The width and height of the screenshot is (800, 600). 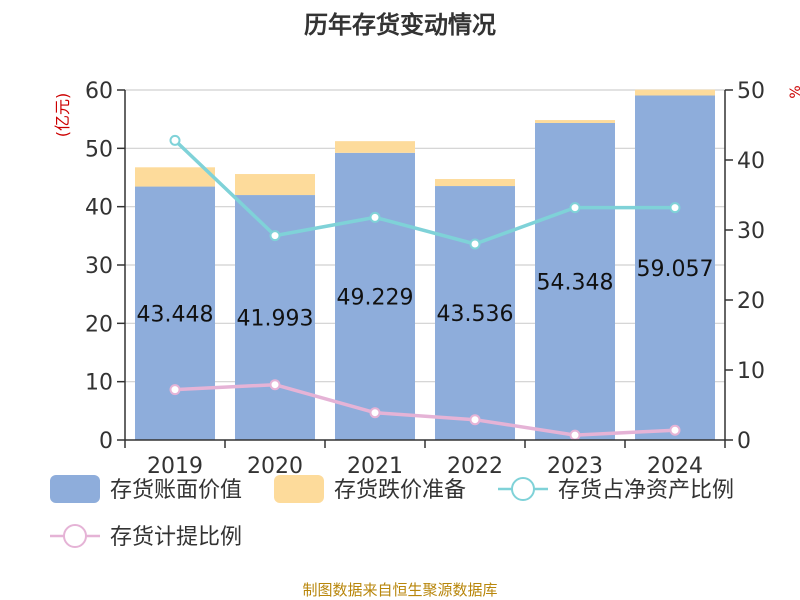 I want to click on legend-label: 存货占净资产比例, so click(x=646, y=490).